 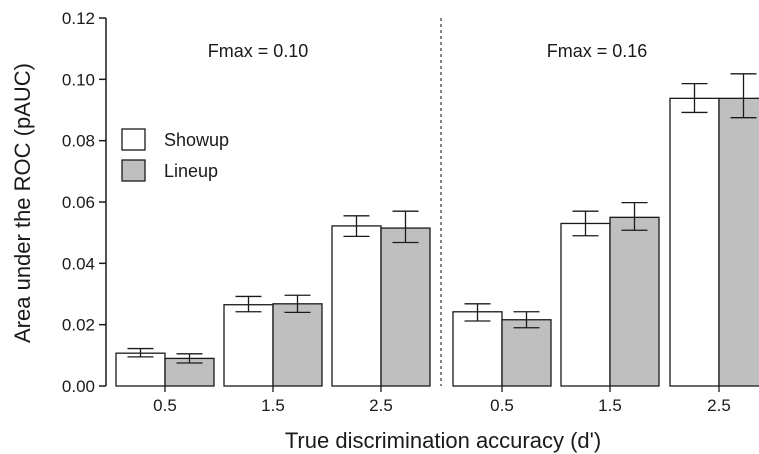 What do you see at coordinates (175, 155) in the screenshot?
I see `legend: Showup Lineup` at bounding box center [175, 155].